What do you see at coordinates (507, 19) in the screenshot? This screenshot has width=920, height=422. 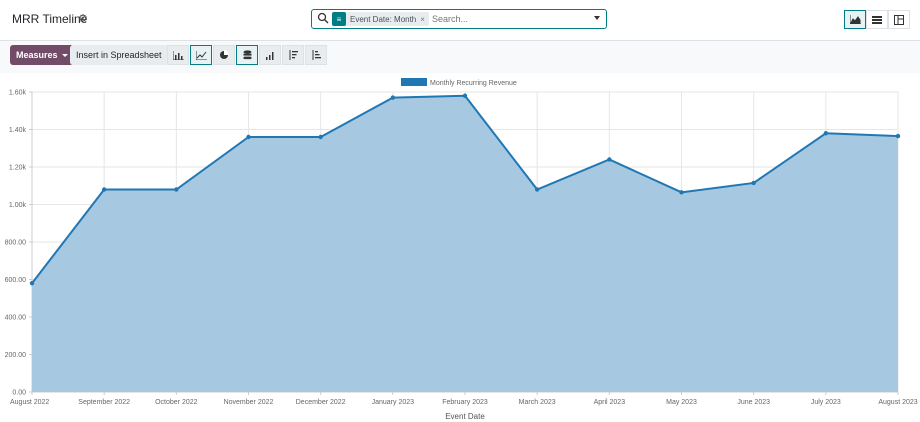 I see `search-input` at bounding box center [507, 19].